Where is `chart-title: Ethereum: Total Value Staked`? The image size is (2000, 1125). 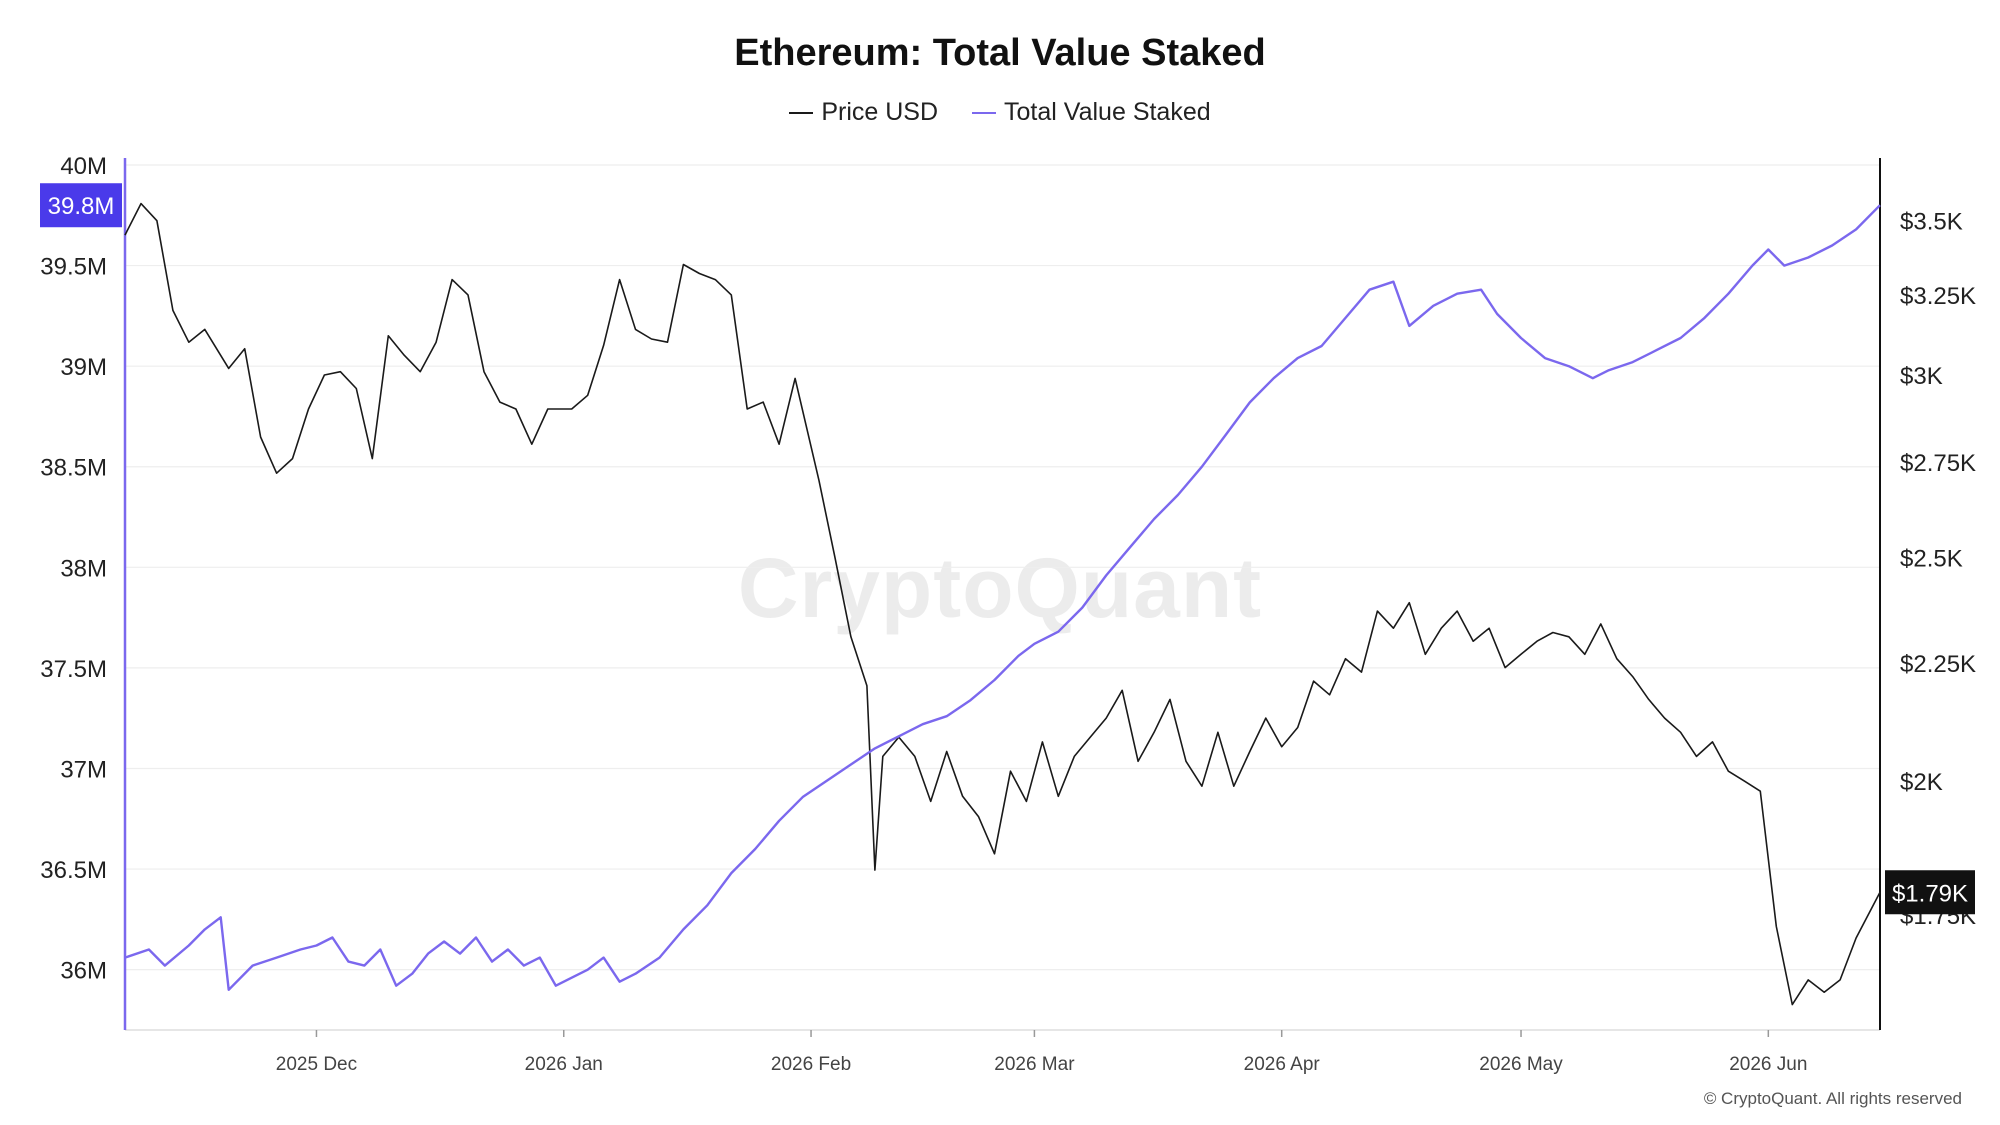 chart-title: Ethereum: Total Value Staked is located at coordinates (1000, 53).